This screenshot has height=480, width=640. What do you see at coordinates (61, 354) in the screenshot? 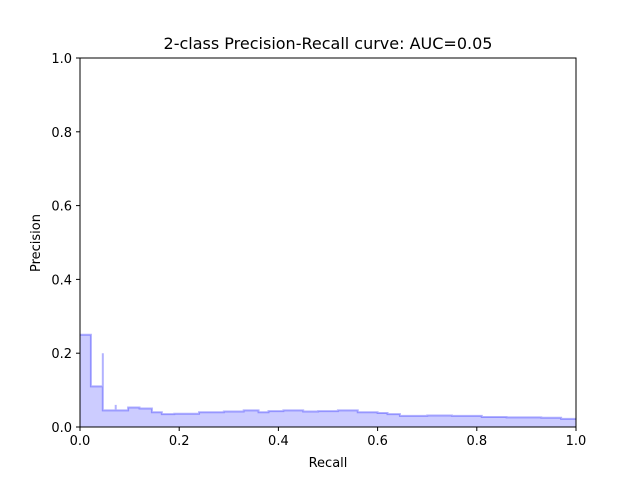
I see `y-tick-label: 0.2` at bounding box center [61, 354].